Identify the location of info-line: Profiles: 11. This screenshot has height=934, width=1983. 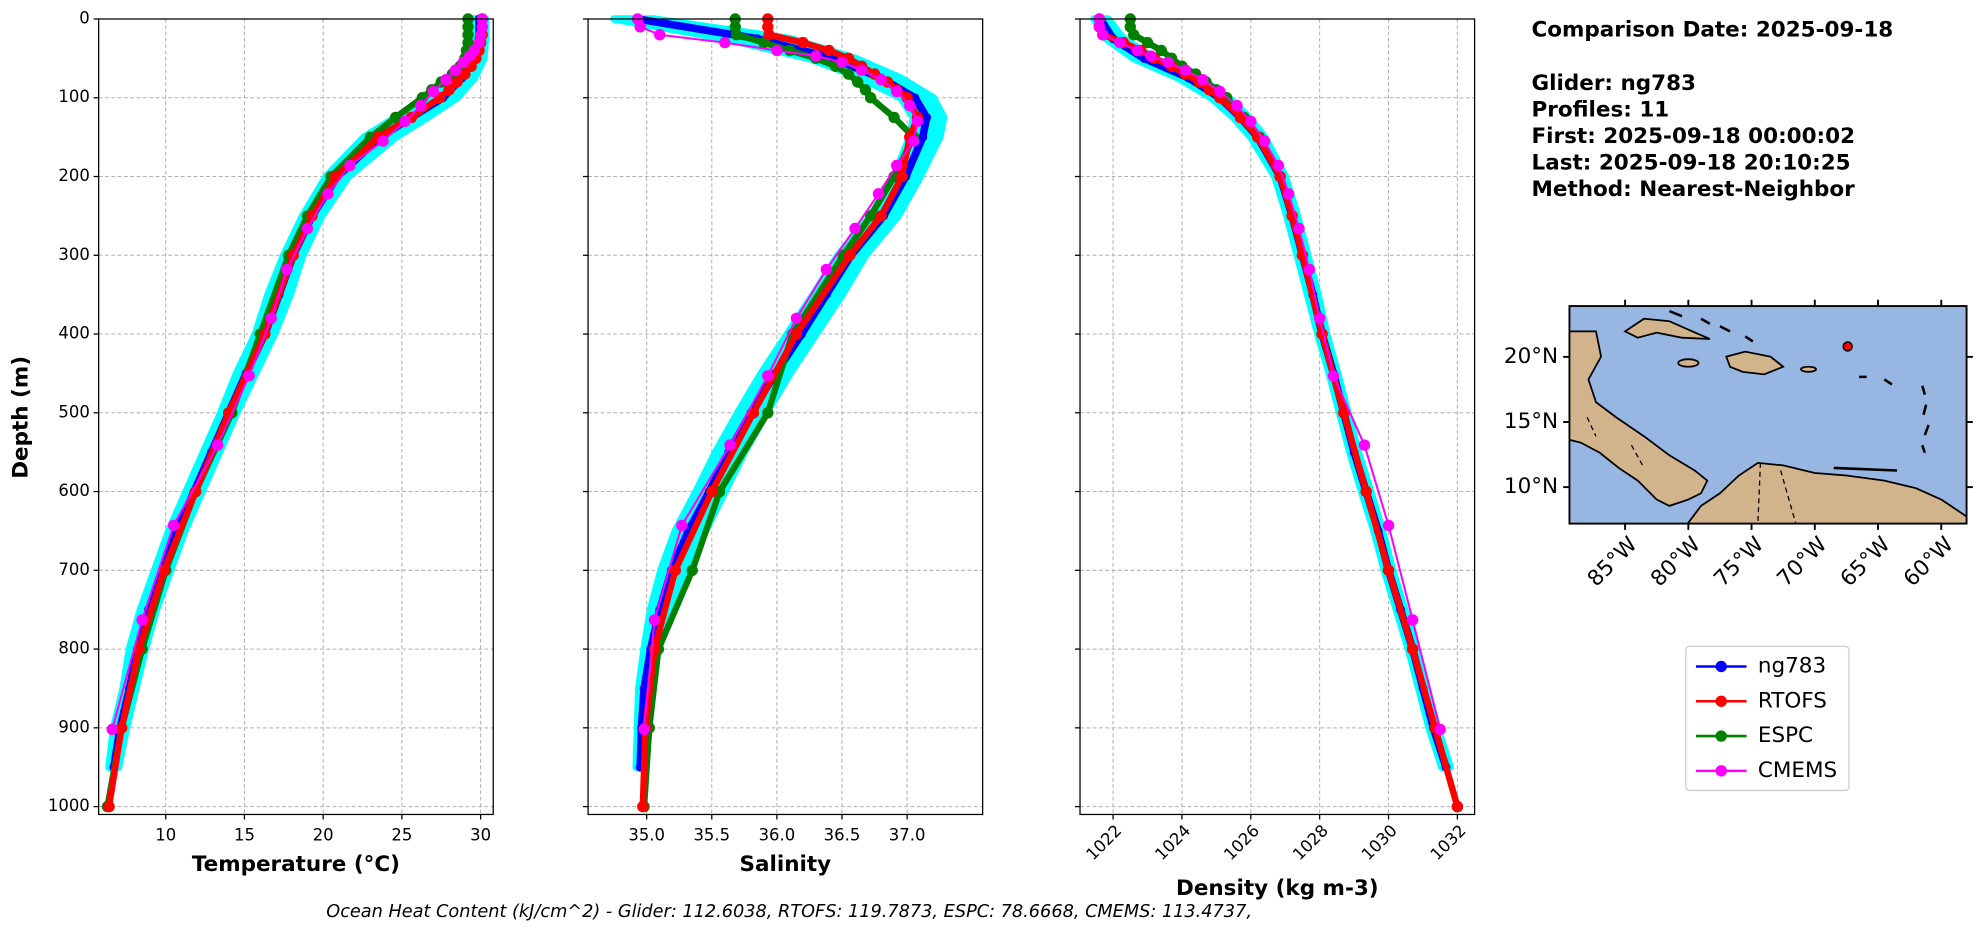
(1601, 109).